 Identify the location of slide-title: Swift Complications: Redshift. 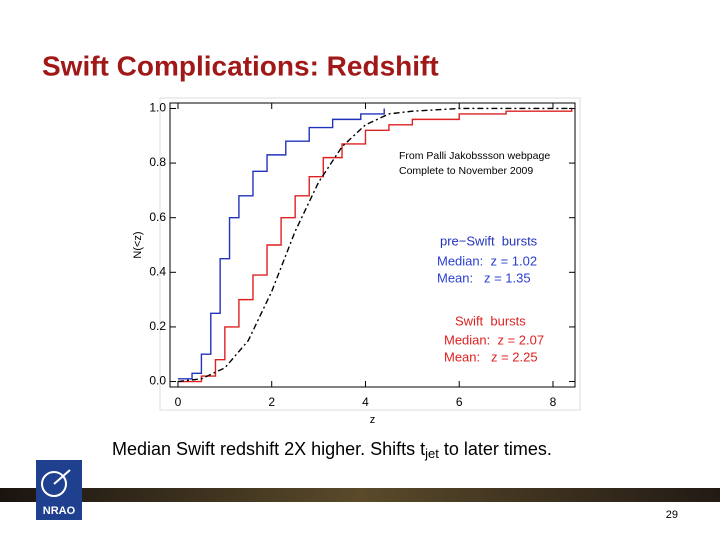
(240, 65).